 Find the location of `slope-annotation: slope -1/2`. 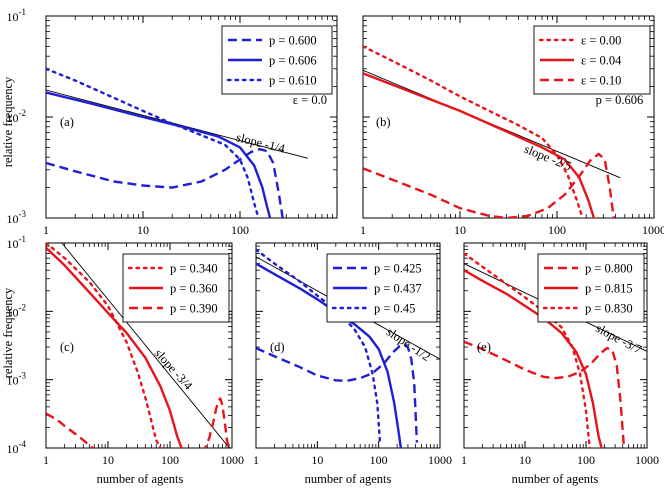

slope-annotation: slope -1/2 is located at coordinates (408, 344).